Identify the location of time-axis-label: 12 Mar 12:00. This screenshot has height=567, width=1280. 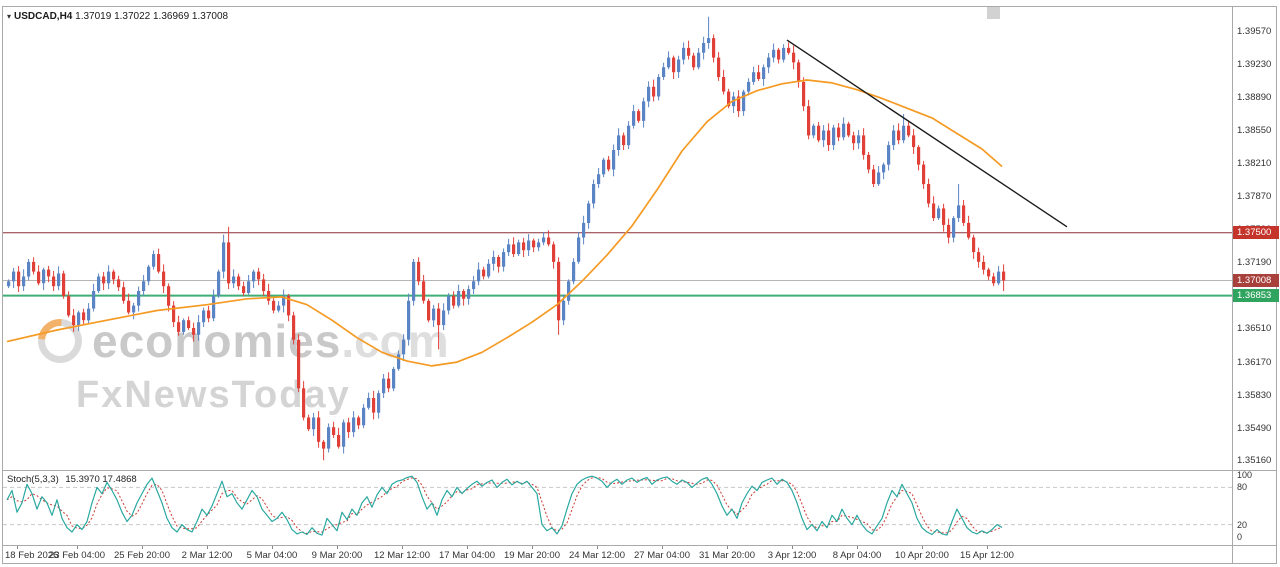
(402, 555).